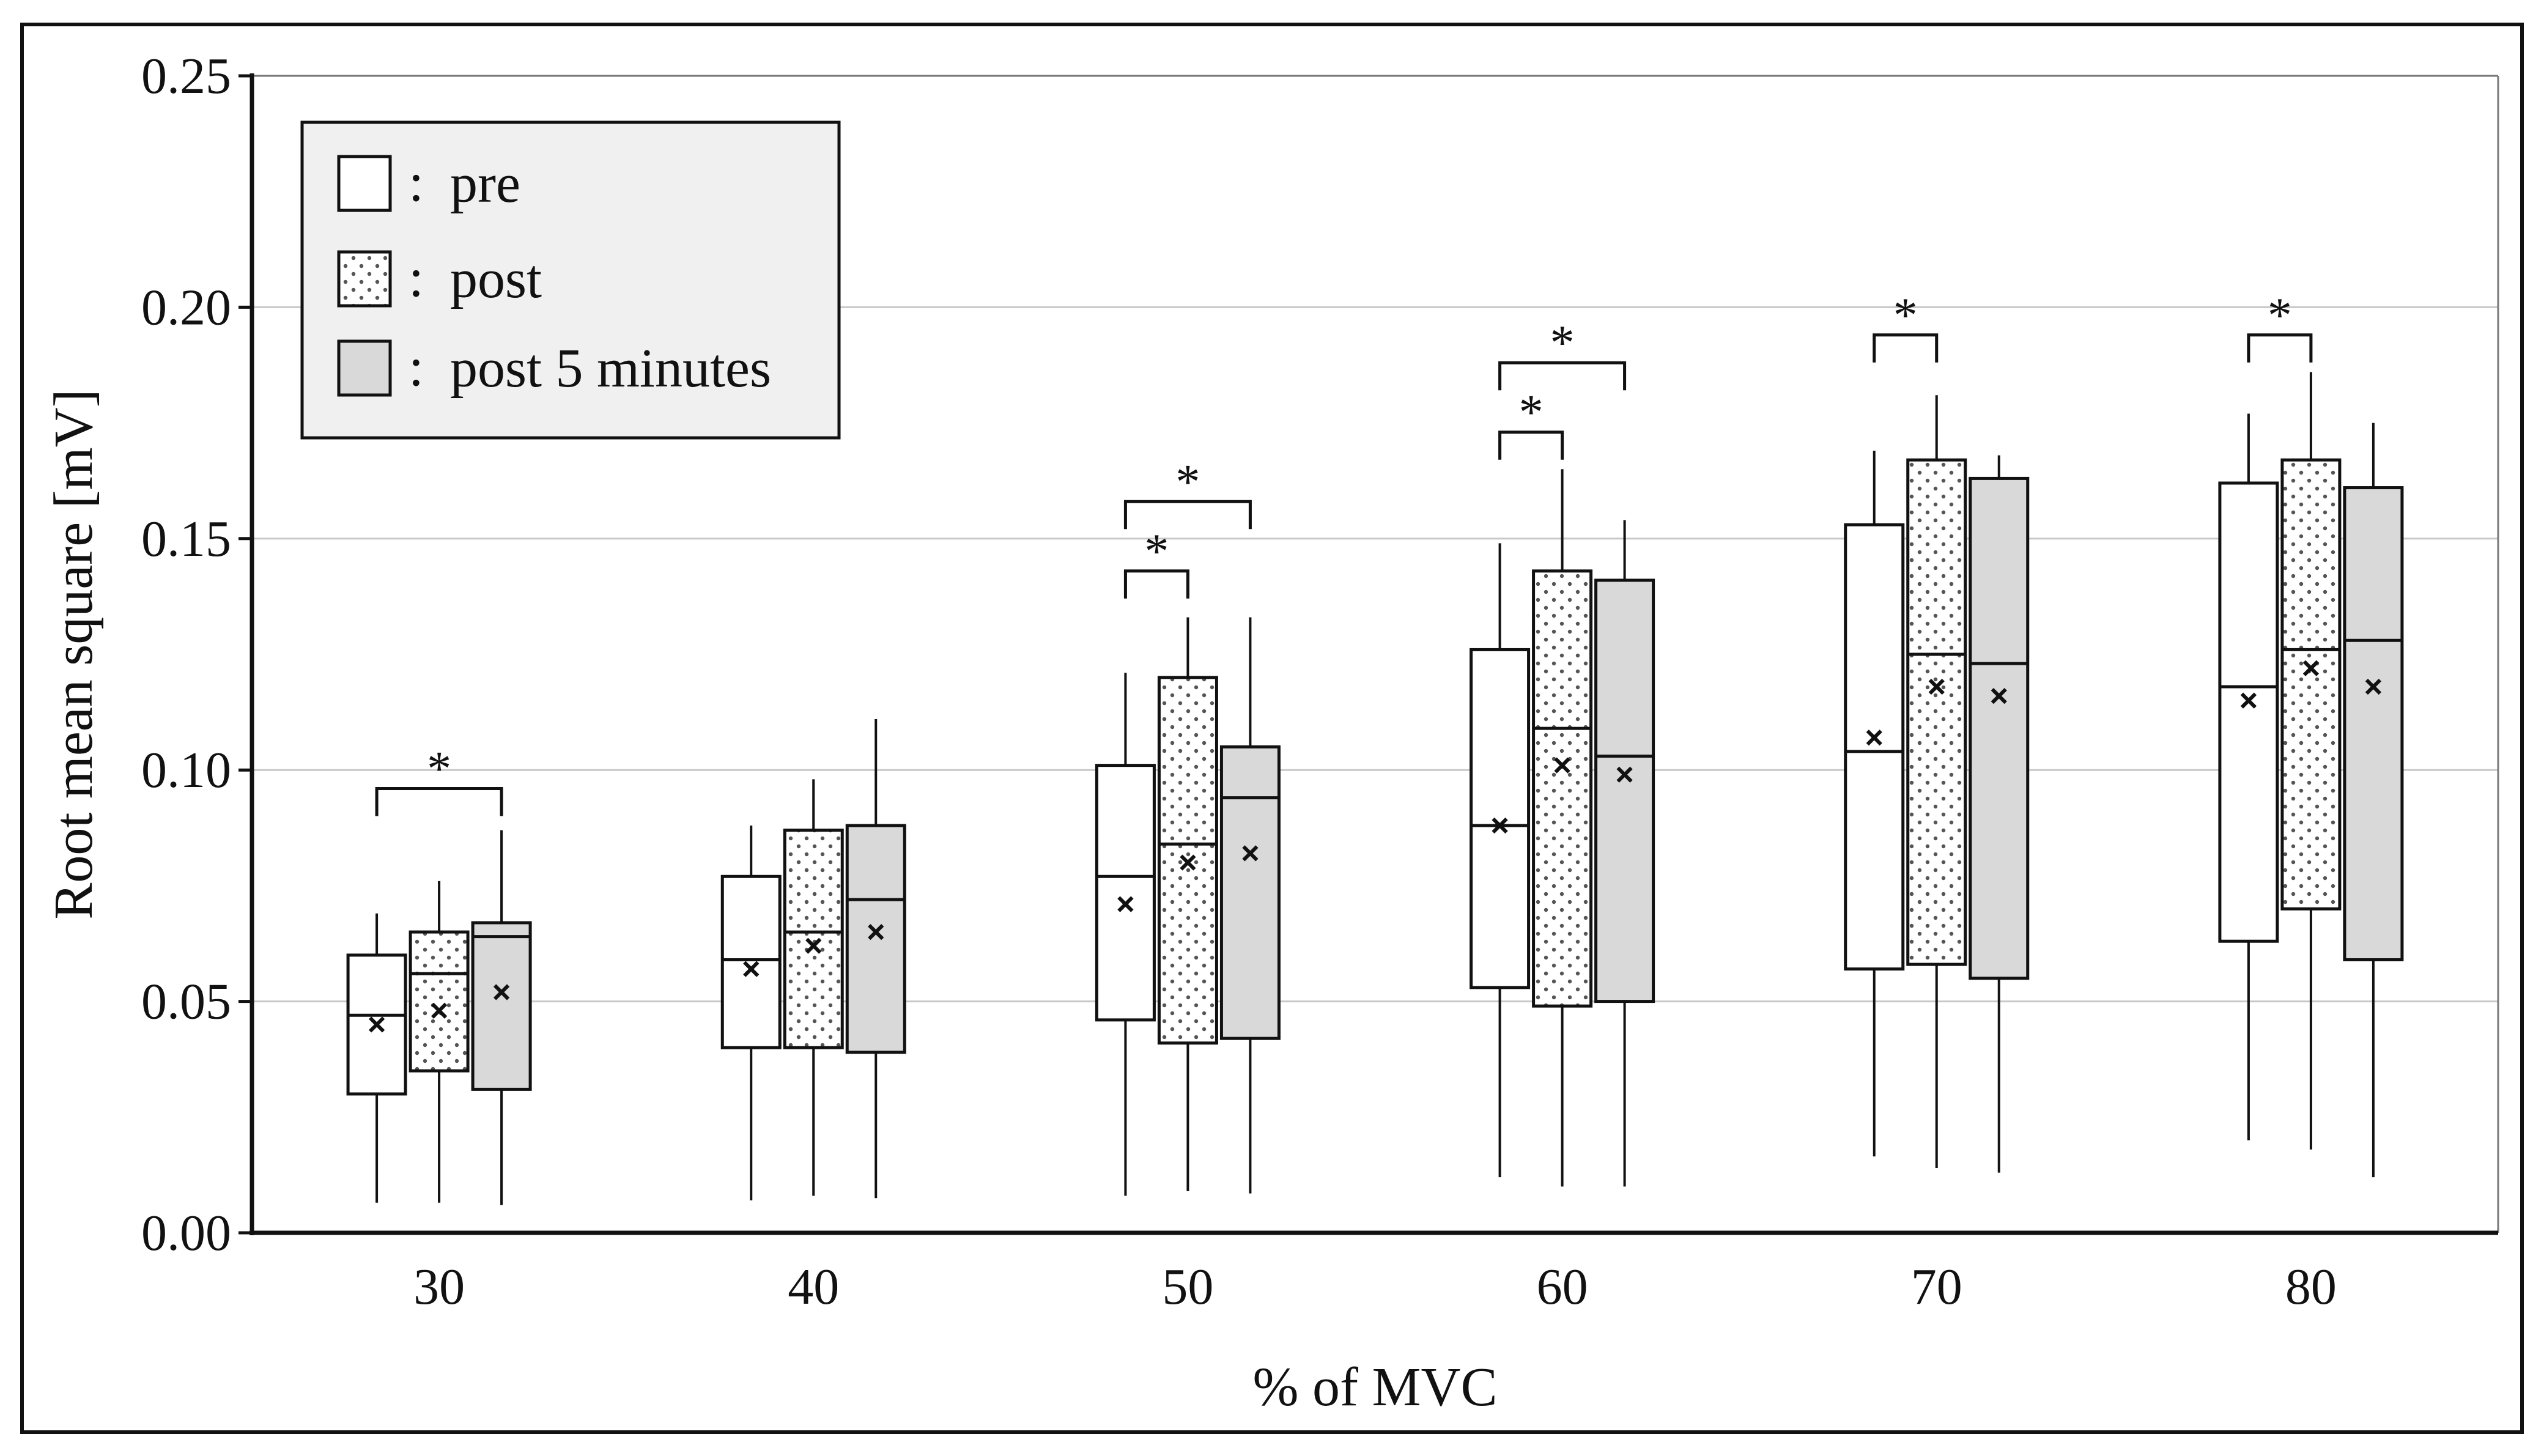  What do you see at coordinates (439, 1286) in the screenshot?
I see `x-tick-label: 30` at bounding box center [439, 1286].